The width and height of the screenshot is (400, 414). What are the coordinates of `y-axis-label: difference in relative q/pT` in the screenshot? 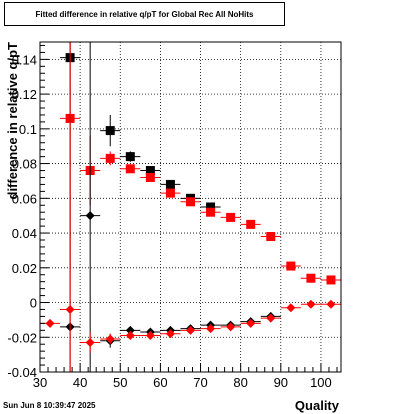 It's located at (12, 121).